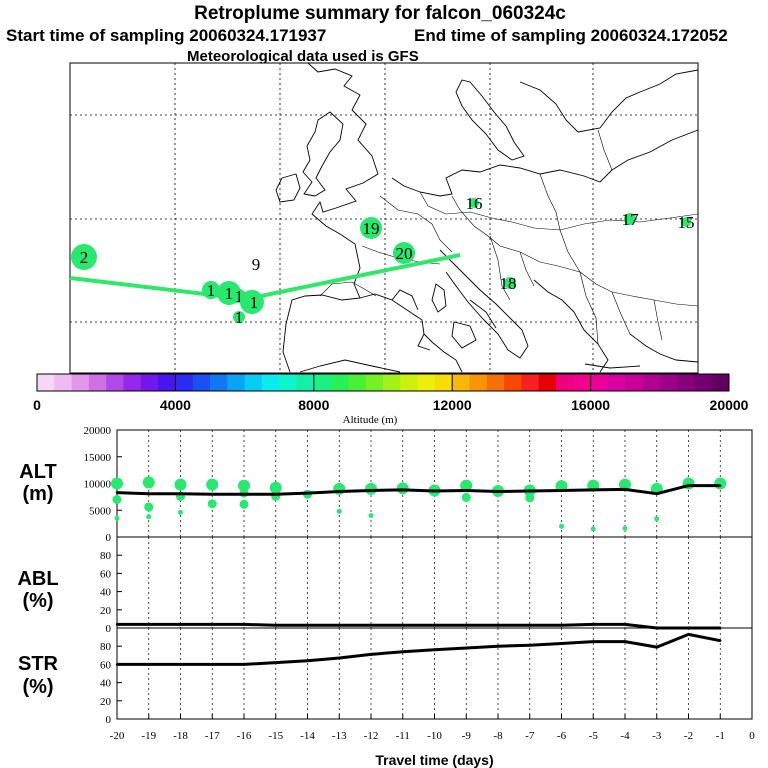 The image size is (768, 768). Describe the element at coordinates (148, 736) in the screenshot. I see `x-tick-label: -19` at that location.